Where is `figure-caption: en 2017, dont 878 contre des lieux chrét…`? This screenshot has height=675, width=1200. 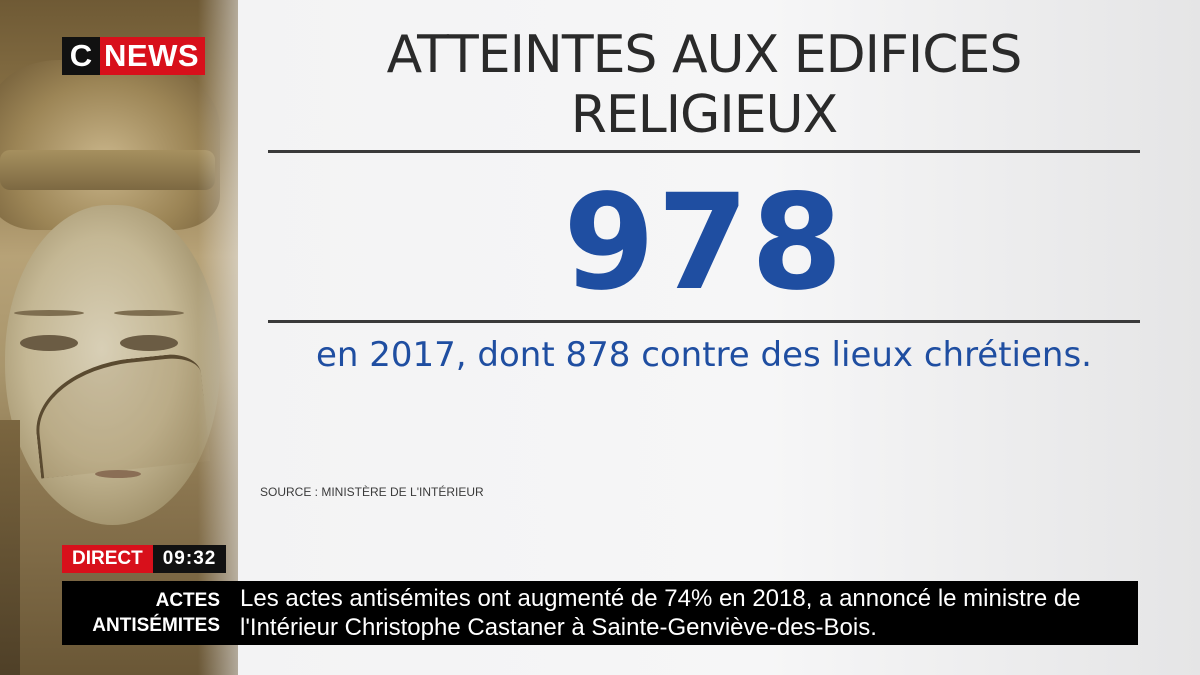 figure-caption: en 2017, dont 878 contre des lieux chrét… is located at coordinates (704, 355).